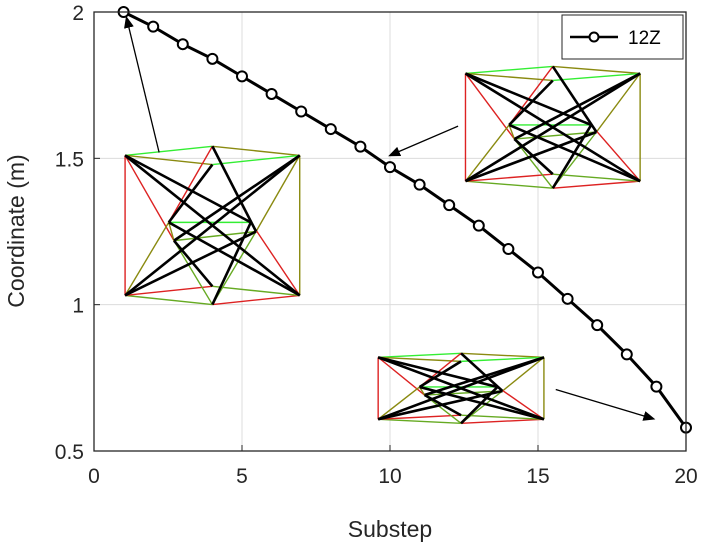 This screenshot has height=547, width=706. What do you see at coordinates (78, 306) in the screenshot?
I see `y-tick-label: 1` at bounding box center [78, 306].